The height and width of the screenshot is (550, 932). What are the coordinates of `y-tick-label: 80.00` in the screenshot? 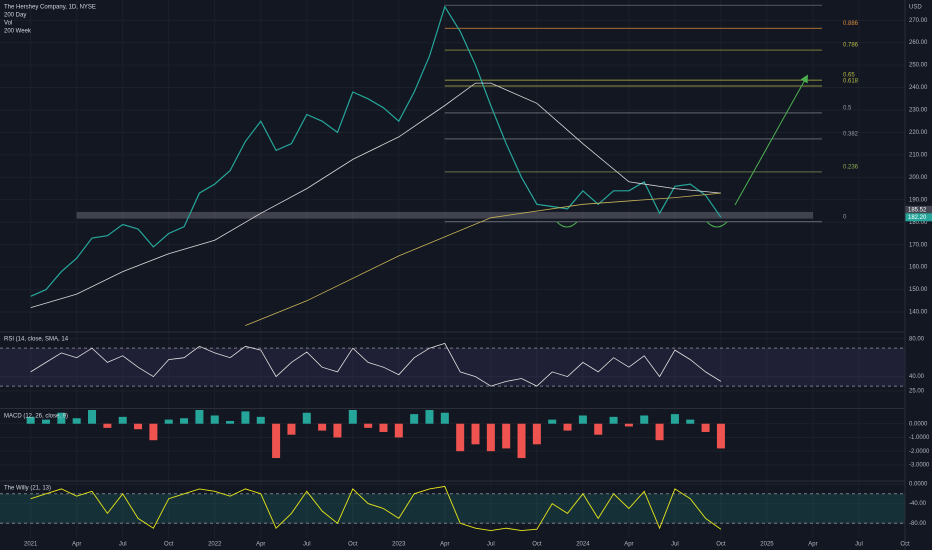 It's located at (917, 339).